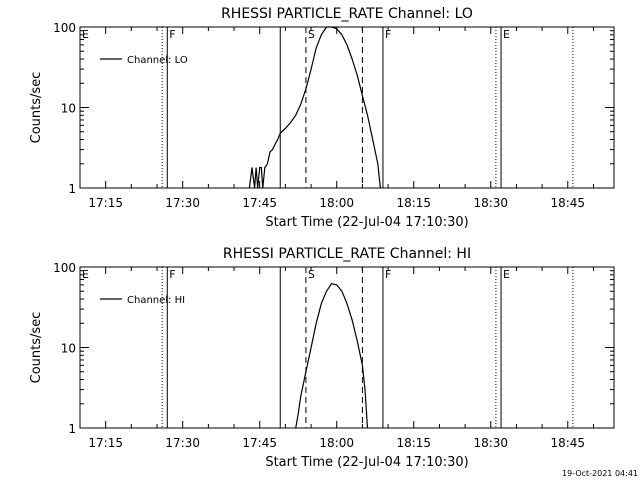  I want to click on footer-timestamp: 19-Oct-2021 04:41, so click(600, 473).